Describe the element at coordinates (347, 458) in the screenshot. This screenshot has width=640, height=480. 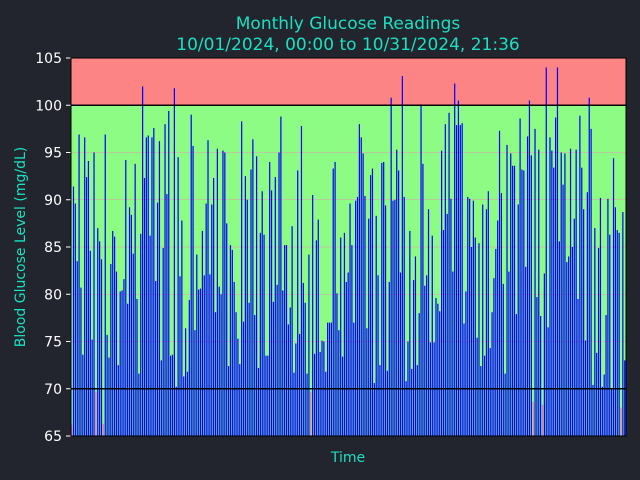
I see `x-axis-label: Time` at that location.